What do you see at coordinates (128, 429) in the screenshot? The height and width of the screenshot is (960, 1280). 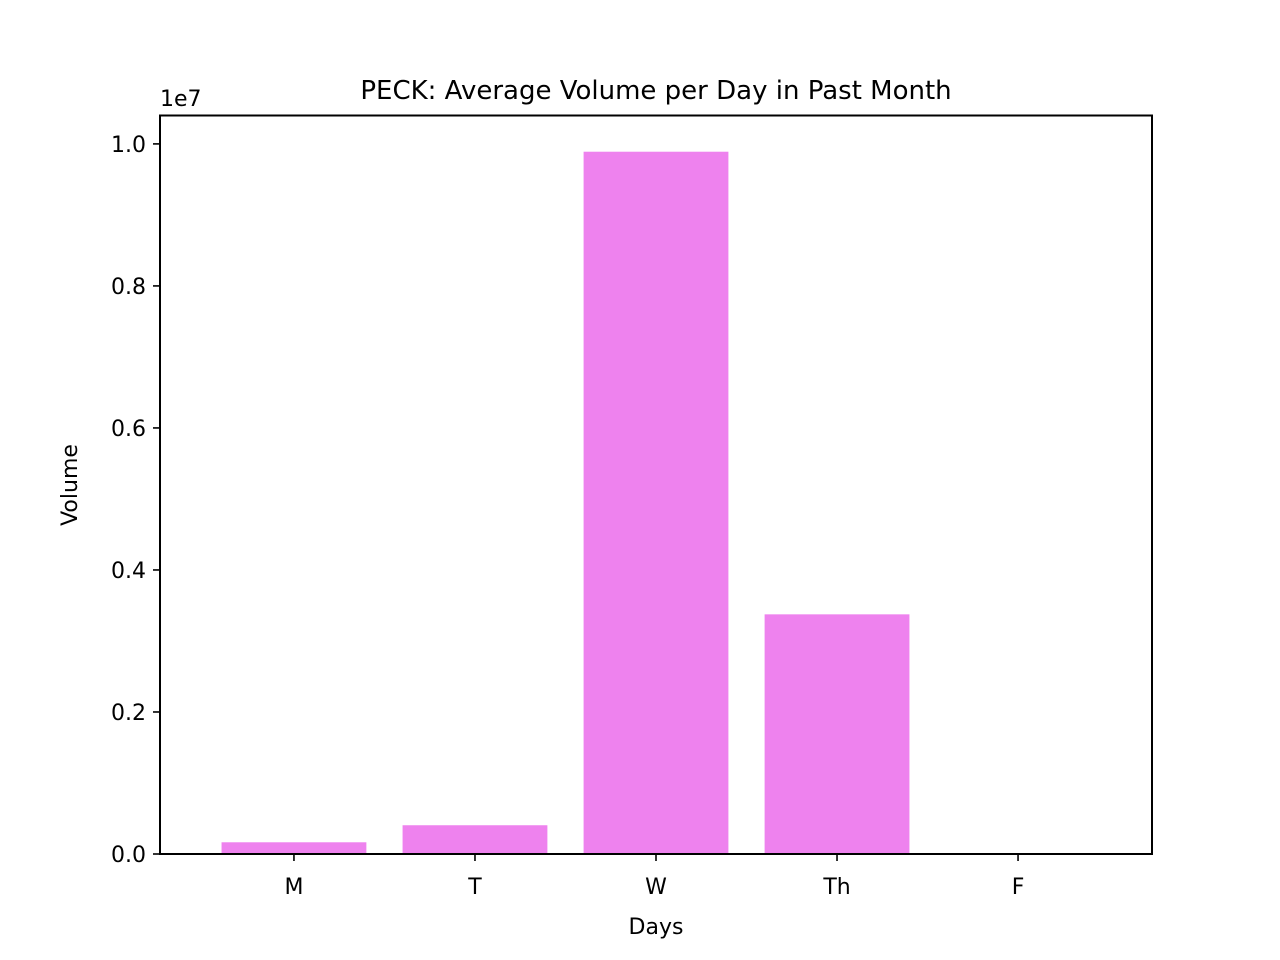 I see `y-tick-label: 0.6` at bounding box center [128, 429].